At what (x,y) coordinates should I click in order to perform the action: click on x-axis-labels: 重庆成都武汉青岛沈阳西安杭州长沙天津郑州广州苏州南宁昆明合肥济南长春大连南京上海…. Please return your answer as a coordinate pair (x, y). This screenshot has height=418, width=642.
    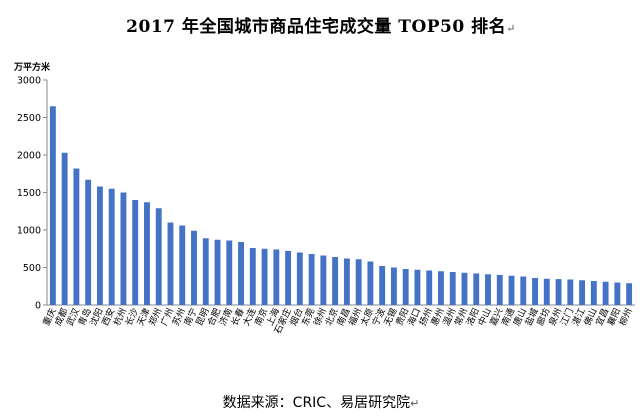
    Looking at the image, I should click on (337, 321).